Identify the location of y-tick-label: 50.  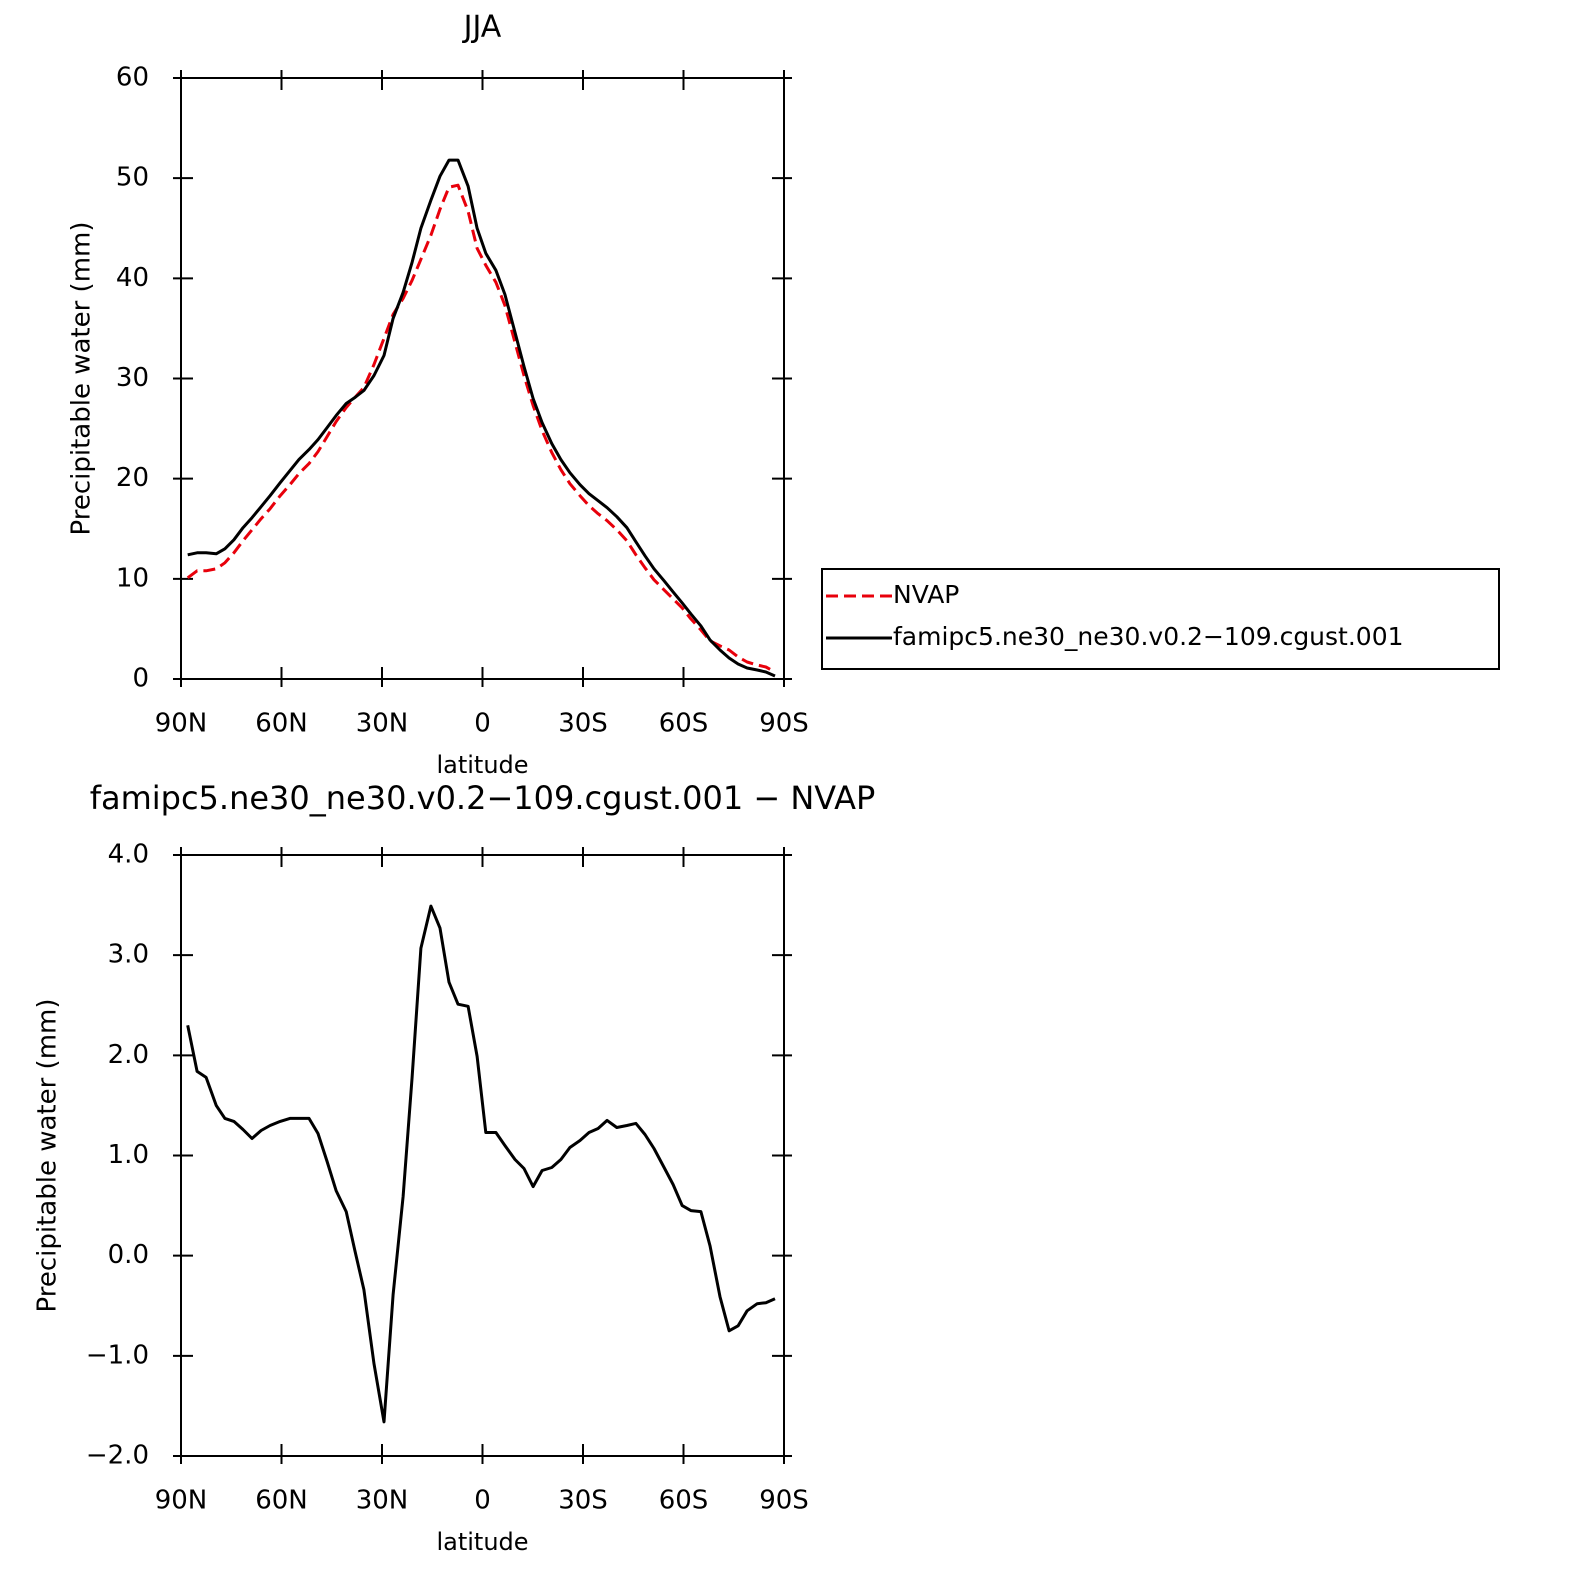
(132, 178).